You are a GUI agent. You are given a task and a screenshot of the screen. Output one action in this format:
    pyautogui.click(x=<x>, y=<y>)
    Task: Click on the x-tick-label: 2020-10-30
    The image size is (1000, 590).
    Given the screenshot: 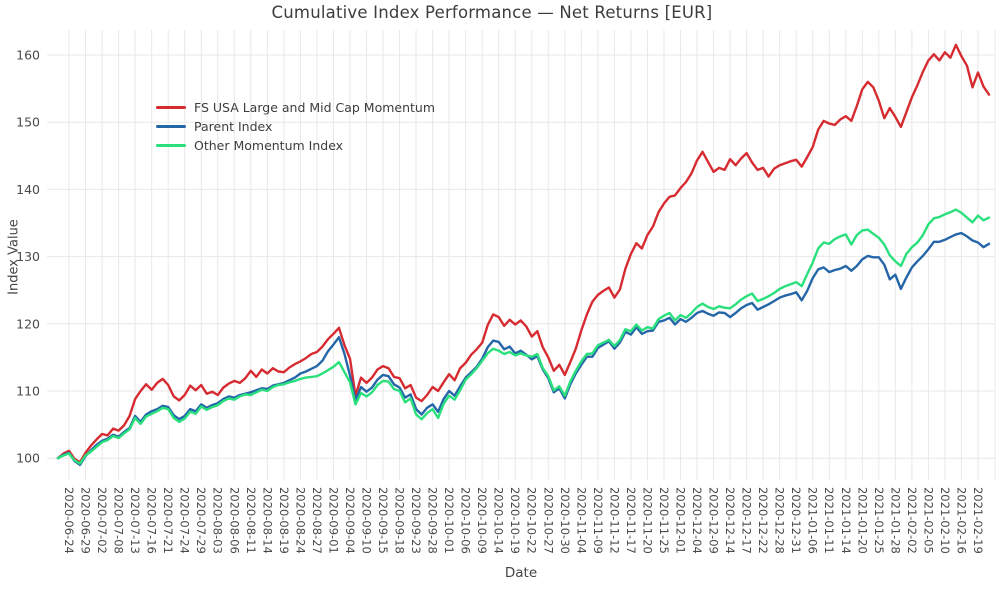 What is the action you would take?
    pyautogui.click(x=565, y=520)
    